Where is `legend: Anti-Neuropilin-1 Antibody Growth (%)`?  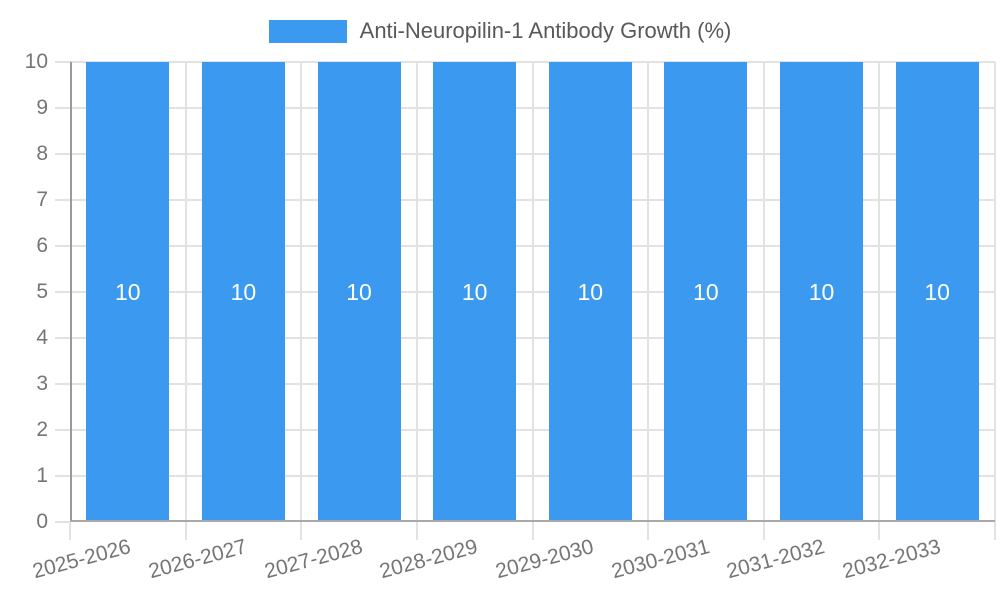
legend: Anti-Neuropilin-1 Antibody Growth (%) is located at coordinates (500, 31).